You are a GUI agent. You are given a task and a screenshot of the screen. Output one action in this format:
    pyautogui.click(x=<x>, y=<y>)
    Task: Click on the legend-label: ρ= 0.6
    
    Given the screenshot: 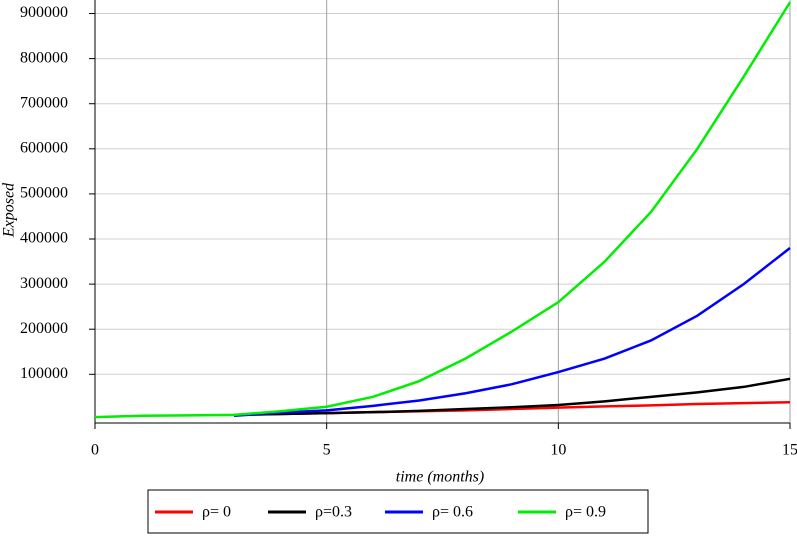 What is the action you would take?
    pyautogui.click(x=452, y=512)
    